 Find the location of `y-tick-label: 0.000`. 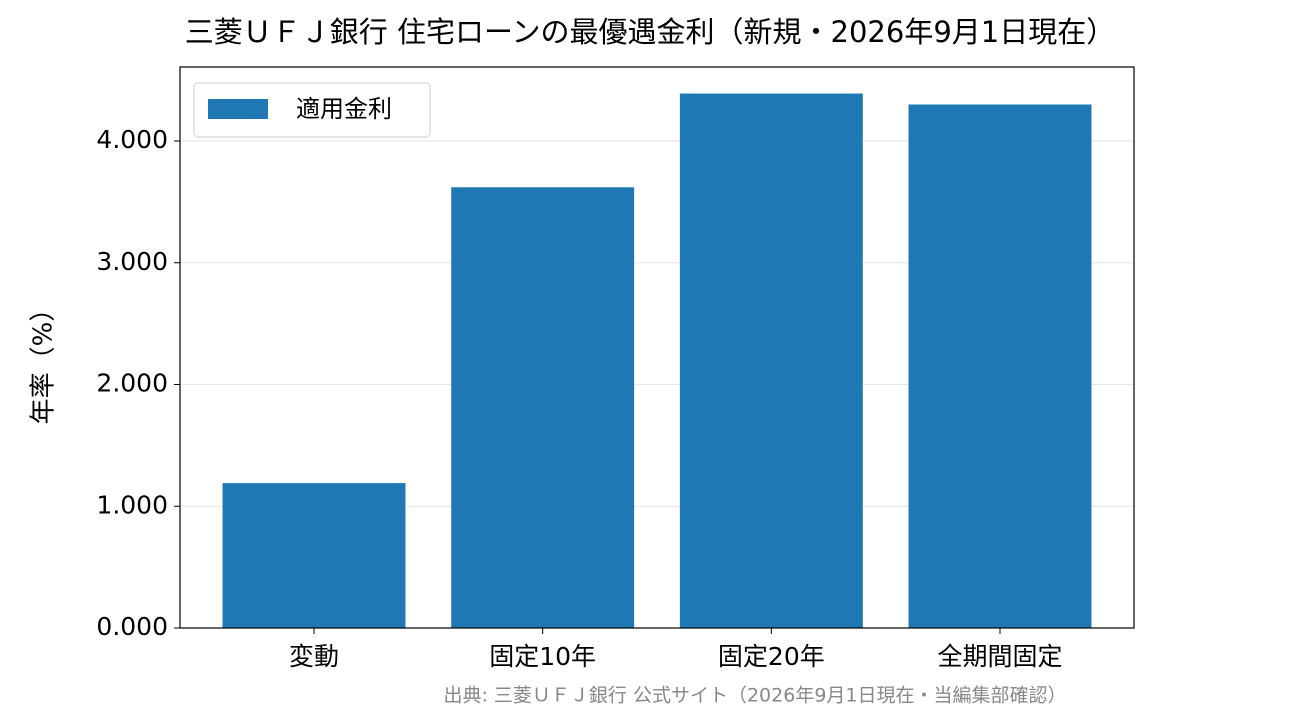

y-tick-label: 0.000 is located at coordinates (132, 626).